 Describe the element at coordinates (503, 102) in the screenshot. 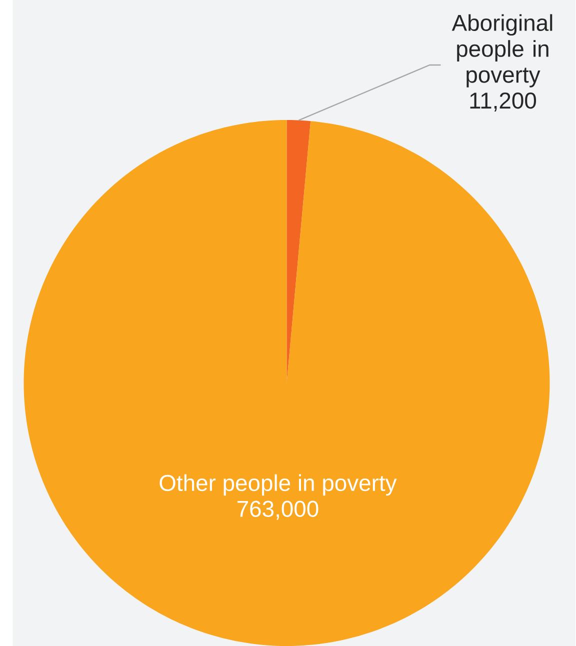

I see `data-label: 11,200` at that location.